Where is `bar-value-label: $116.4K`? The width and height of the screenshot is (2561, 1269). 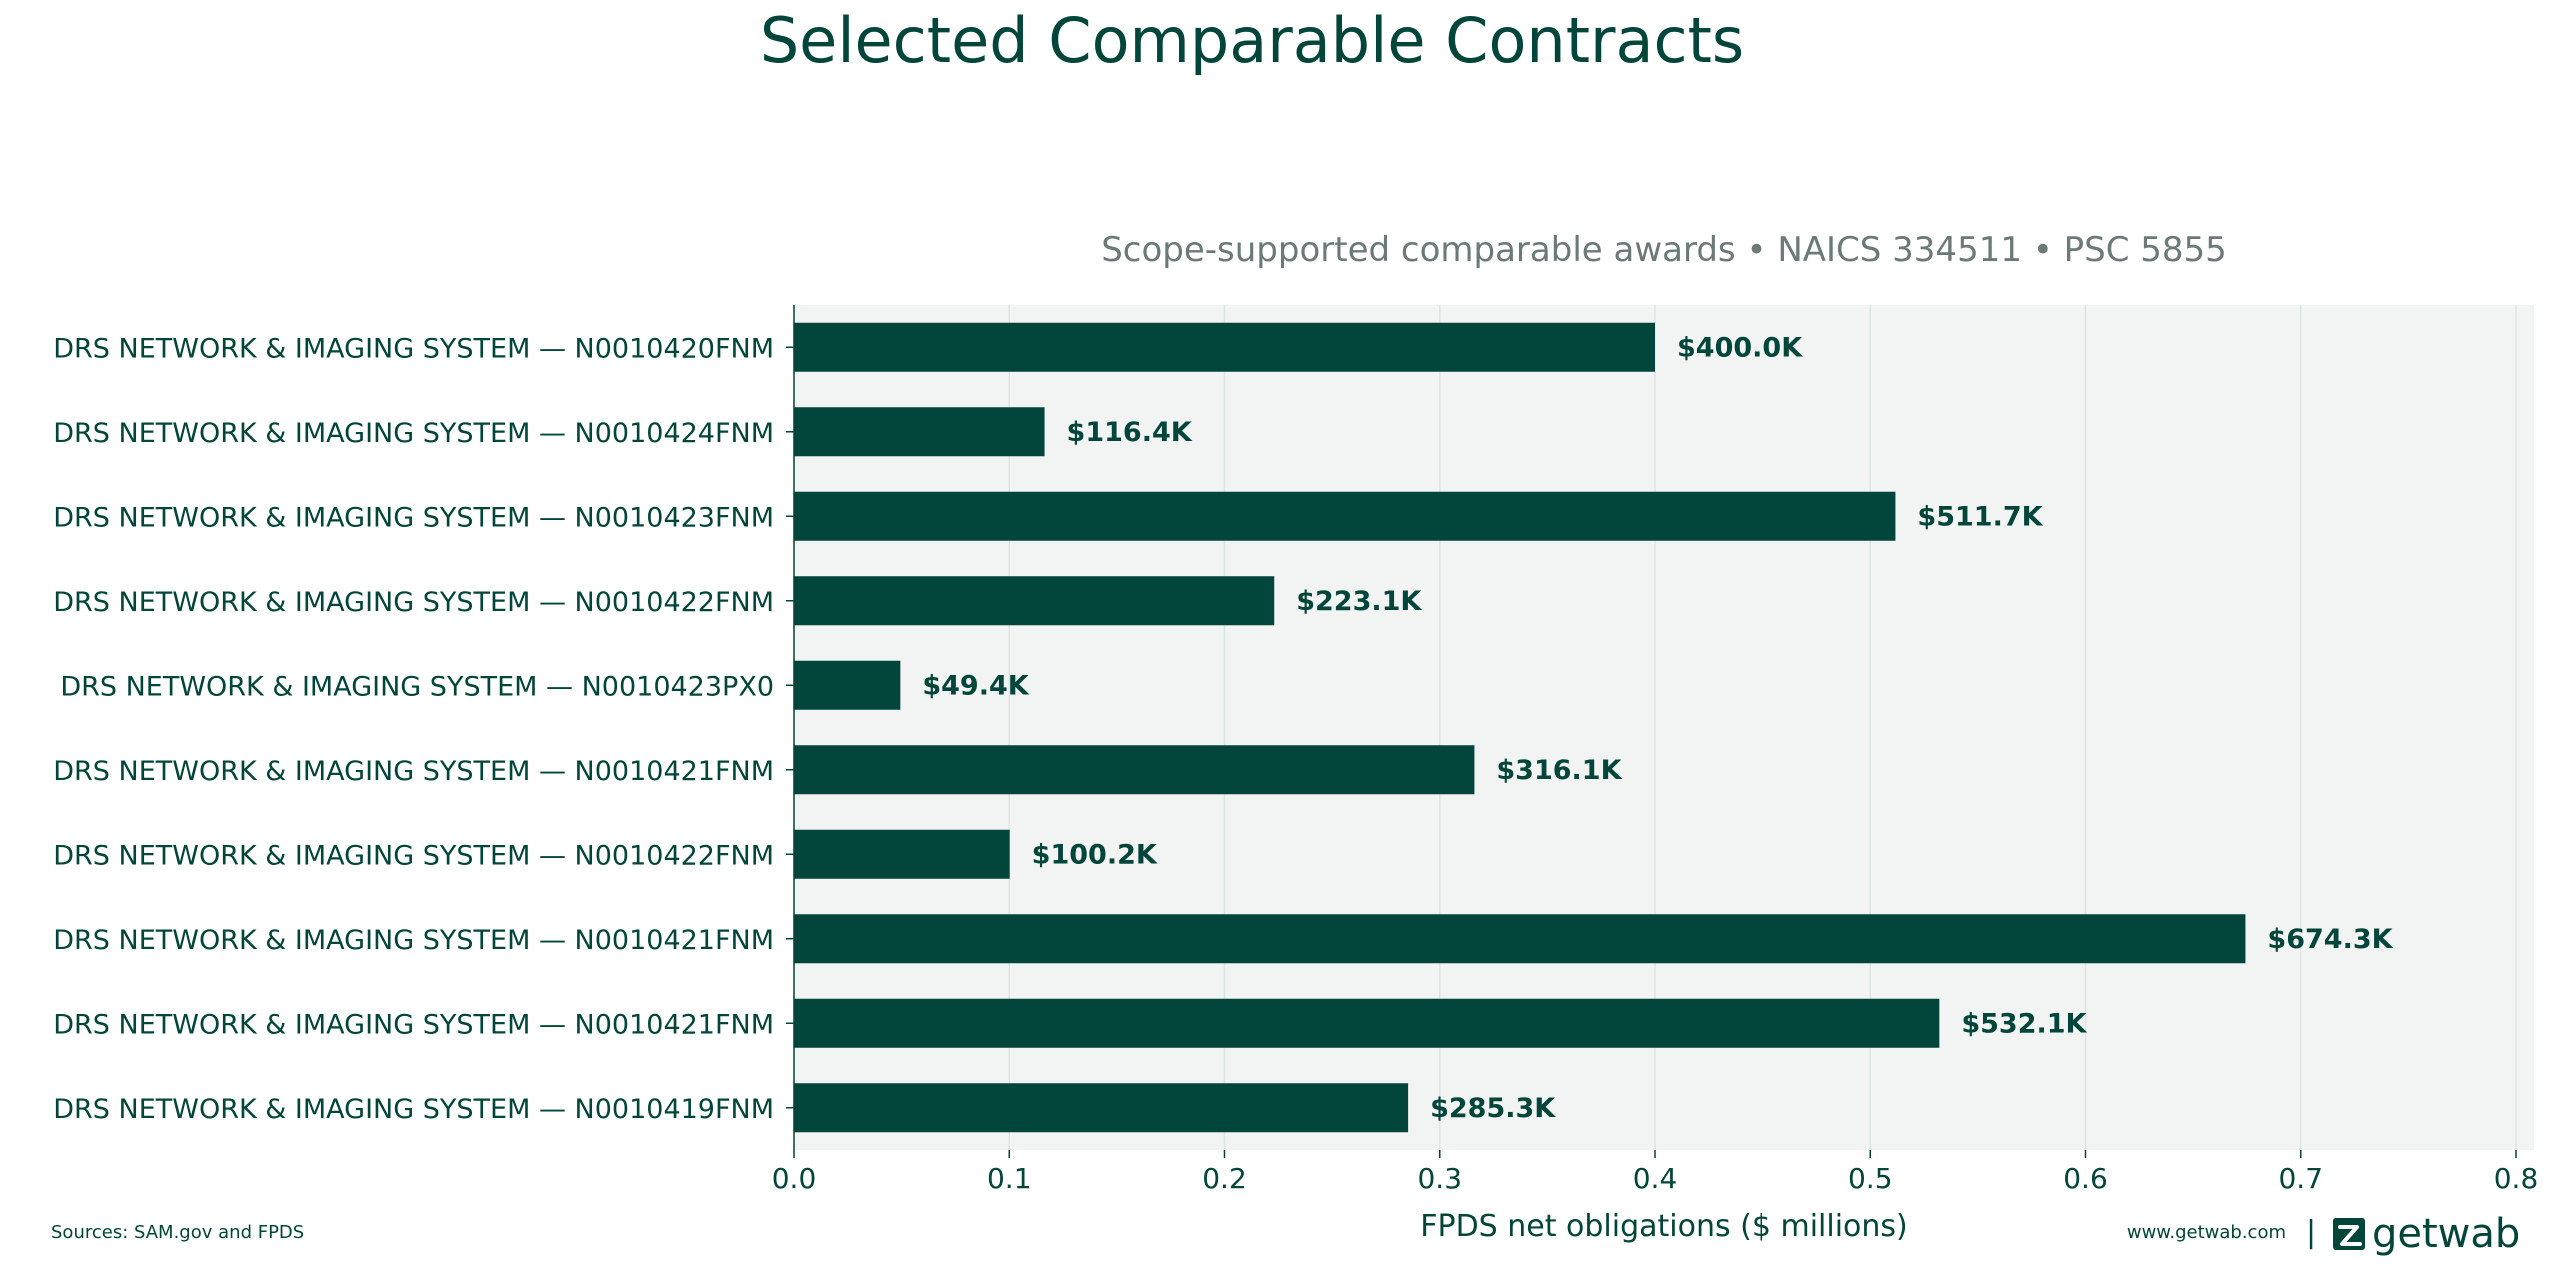 bar-value-label: $116.4K is located at coordinates (1130, 432).